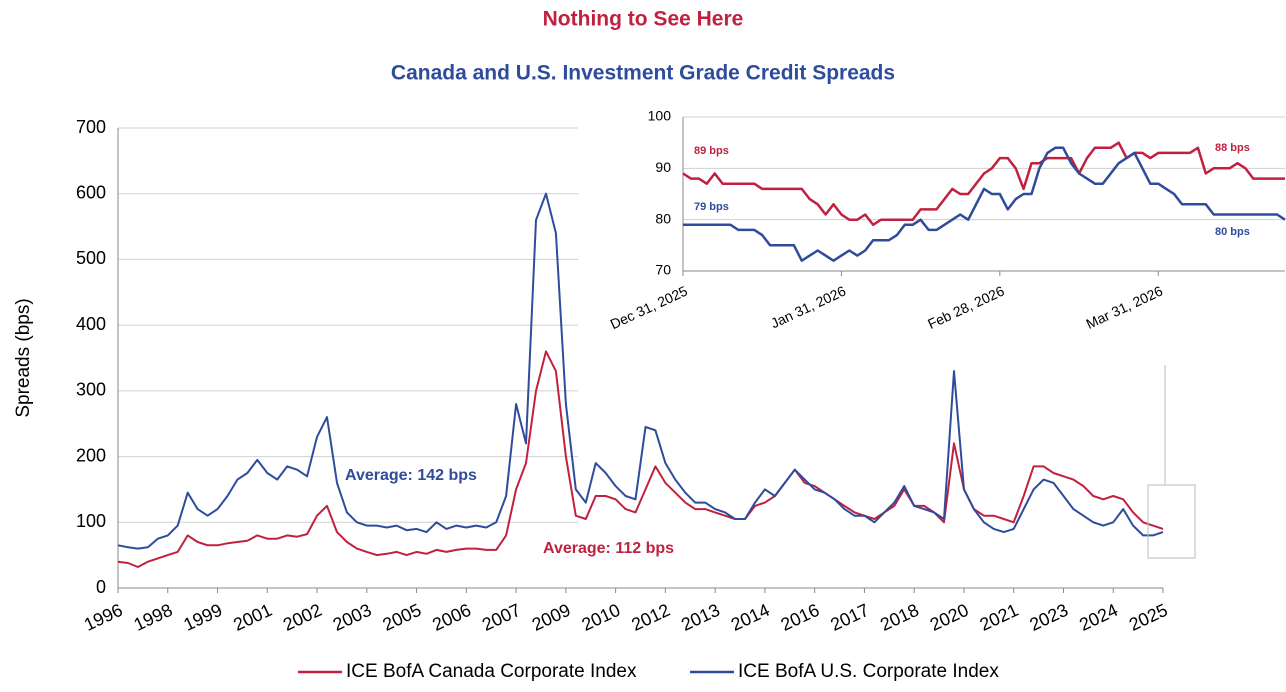 The image size is (1286, 692). I want to click on annotation: 79 bps, so click(711, 207).